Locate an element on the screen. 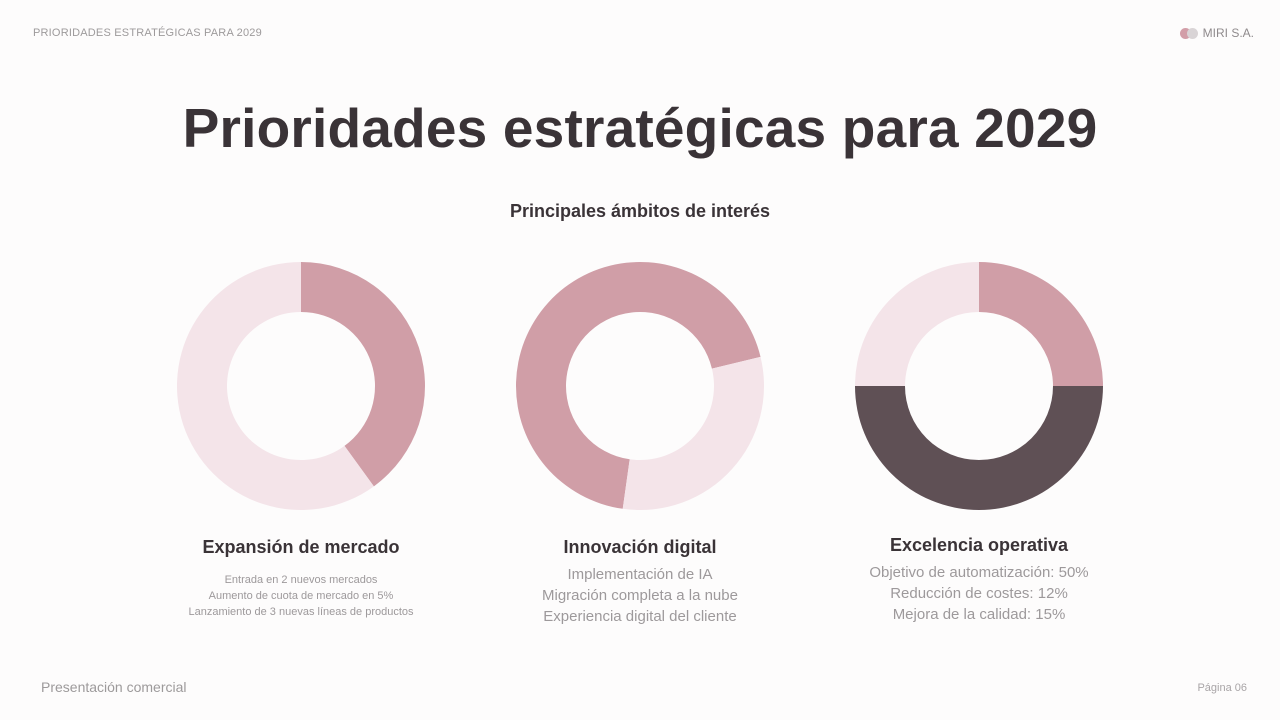 This screenshot has width=1280, height=720. card-heading: Expansión de mercado is located at coordinates (301, 547).